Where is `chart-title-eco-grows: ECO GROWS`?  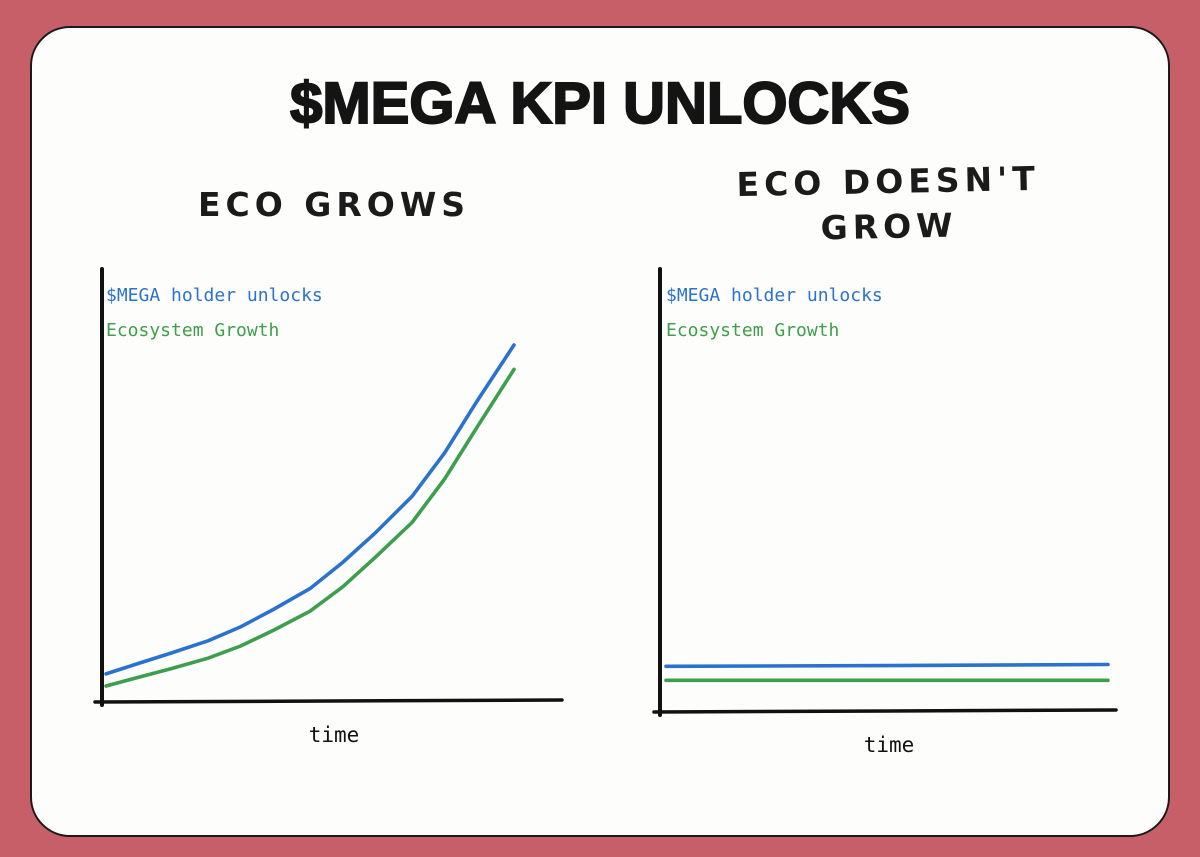 chart-title-eco-grows: ECO GROWS is located at coordinates (334, 204).